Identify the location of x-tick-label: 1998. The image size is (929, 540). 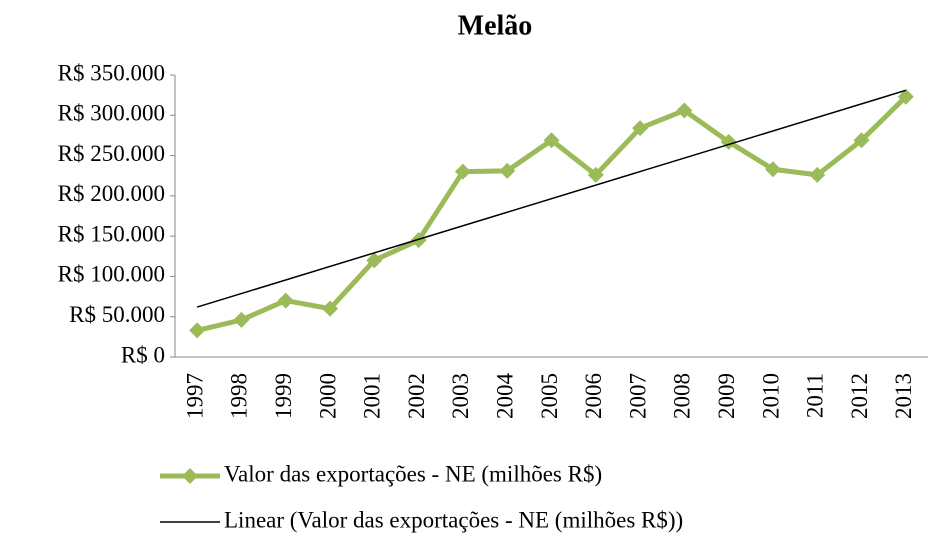
(239, 396).